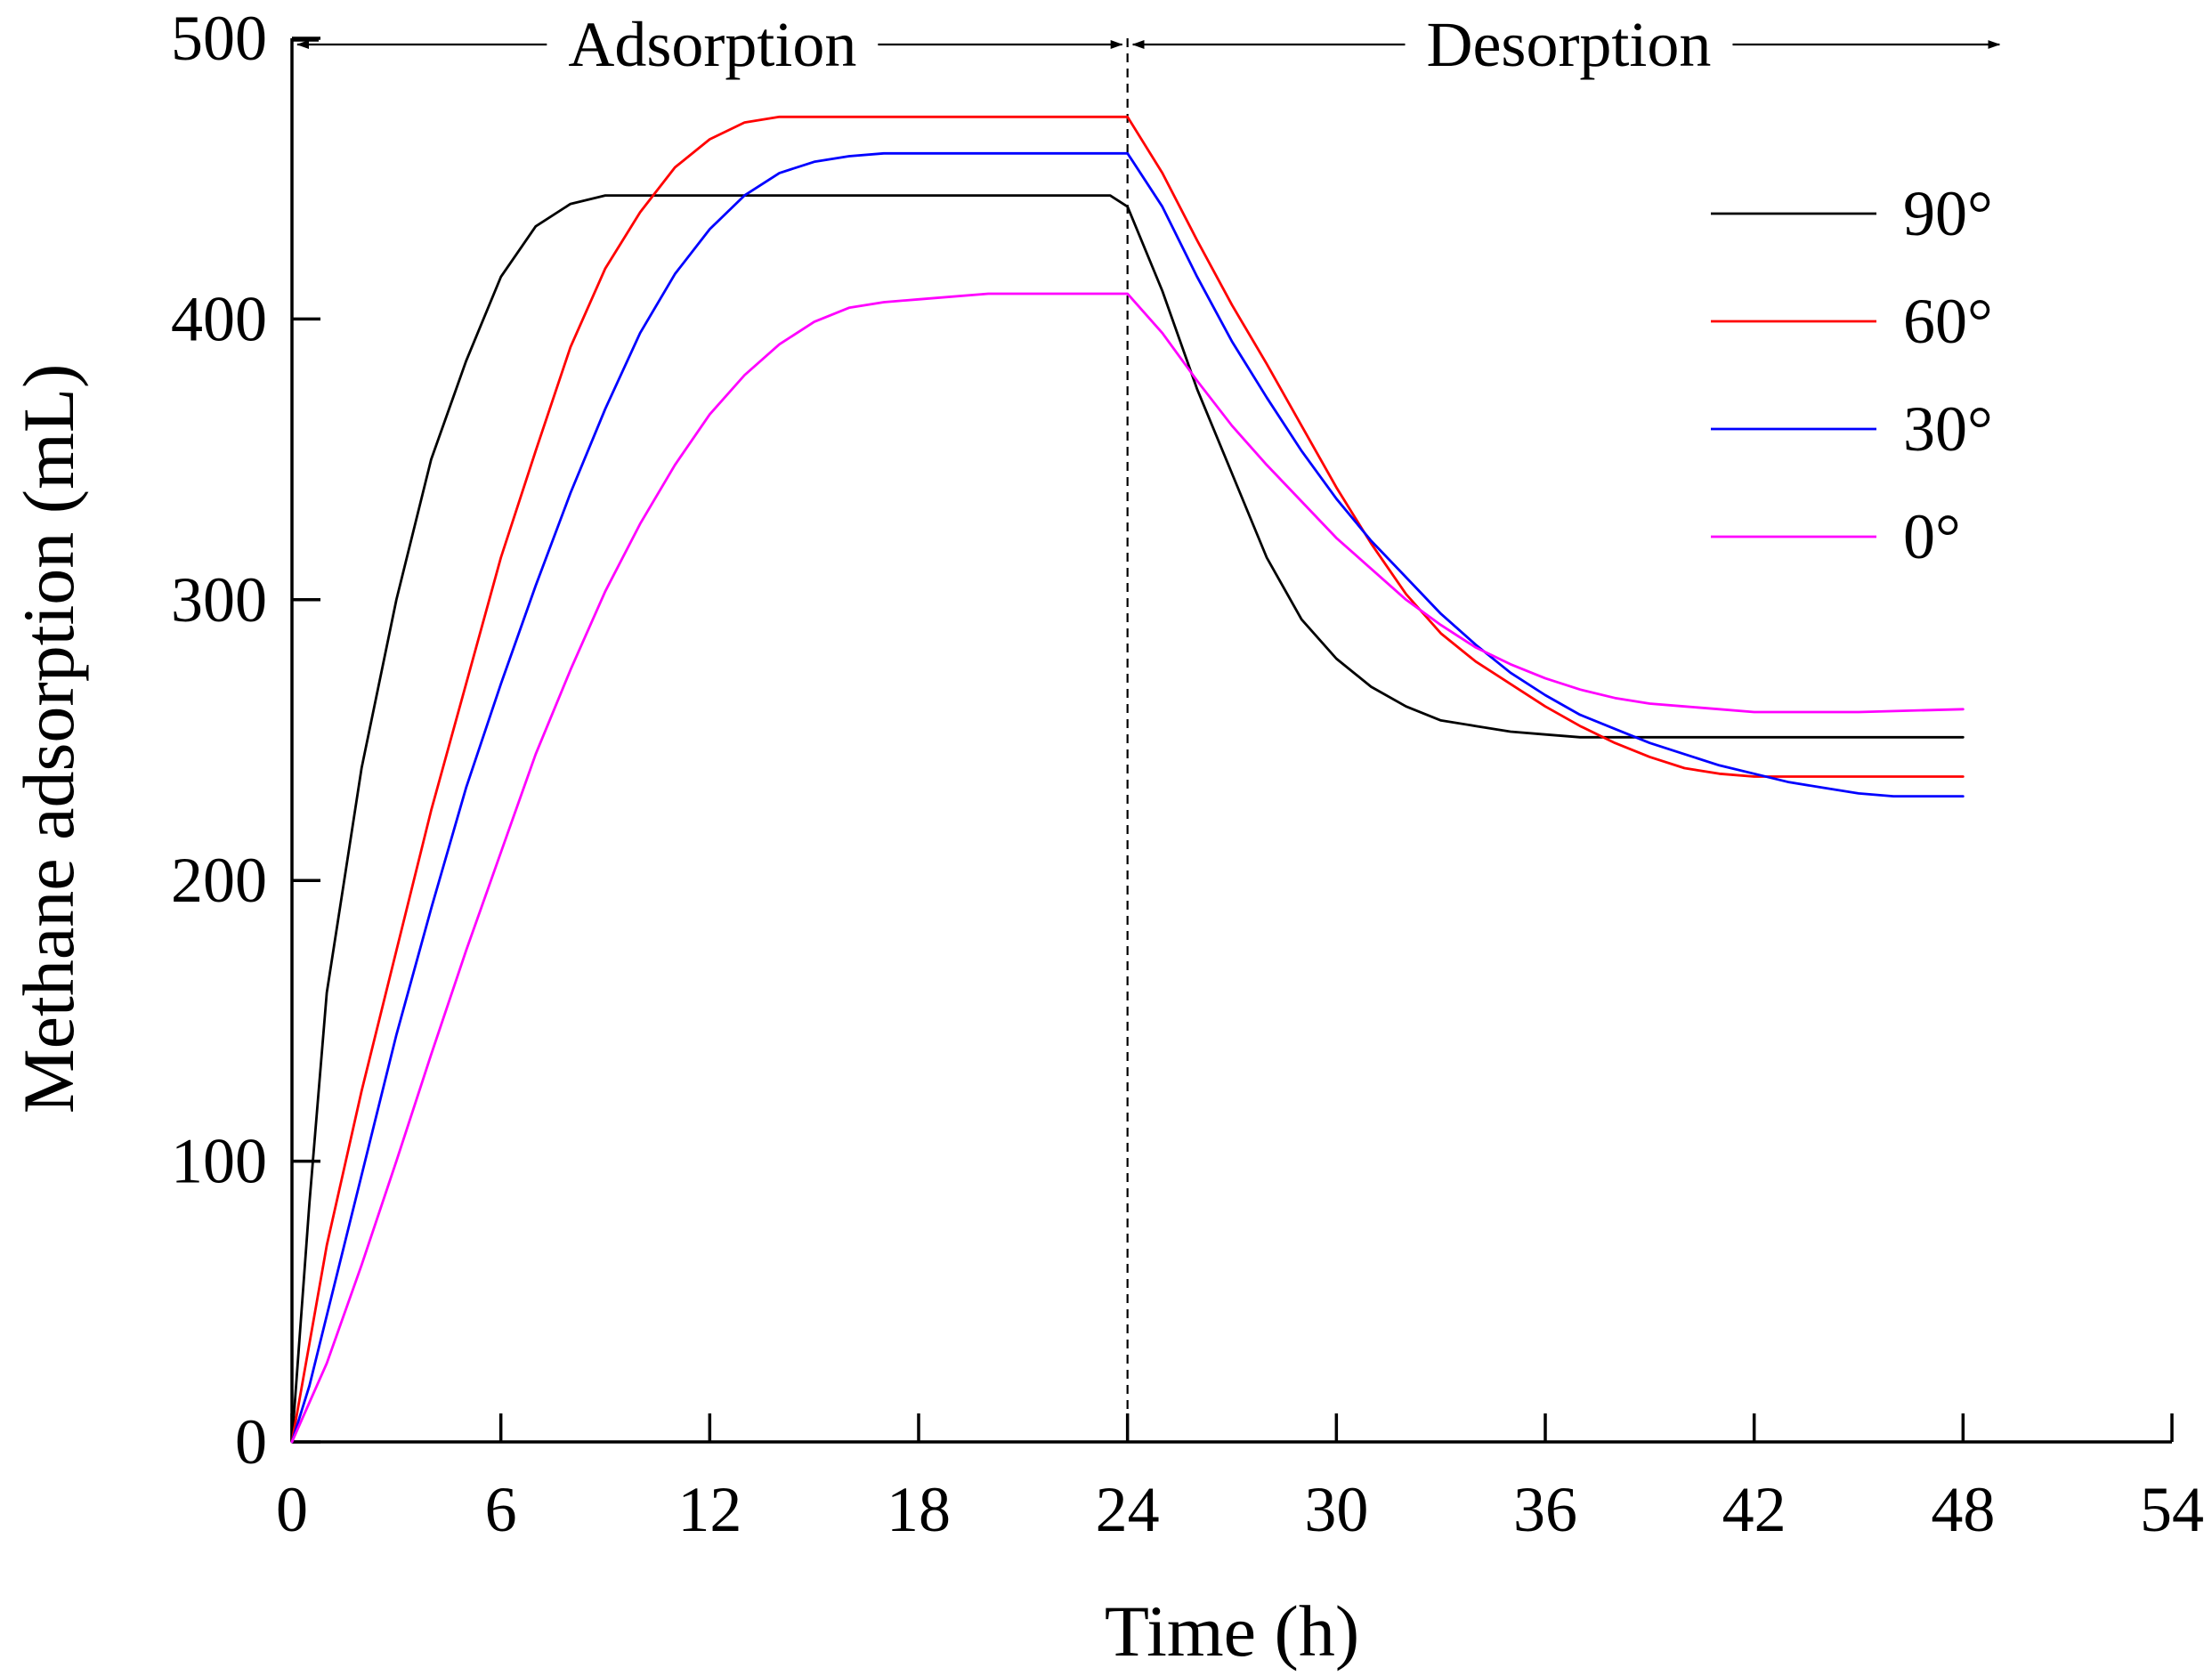  I want to click on x-tick-label: 18, so click(919, 1509).